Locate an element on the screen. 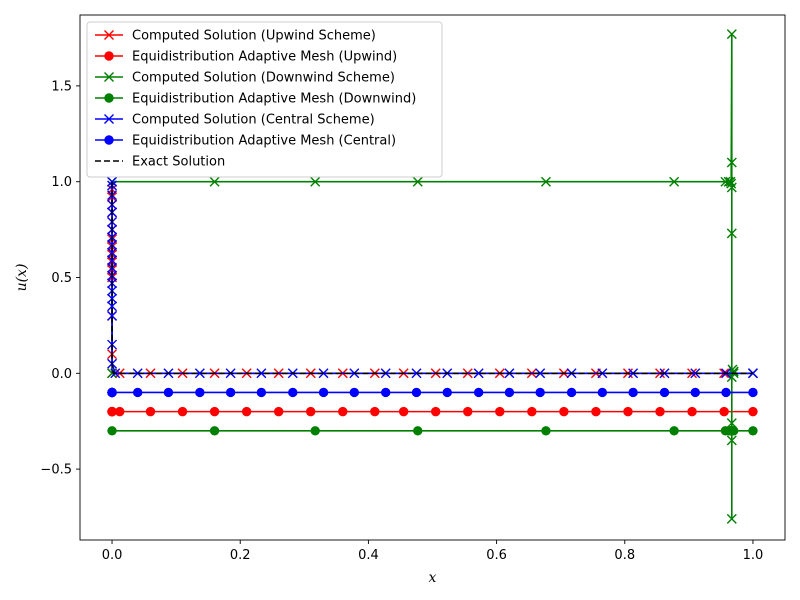 The image size is (800, 600). legend-entry-6: Exact Solution is located at coordinates (160, 162).